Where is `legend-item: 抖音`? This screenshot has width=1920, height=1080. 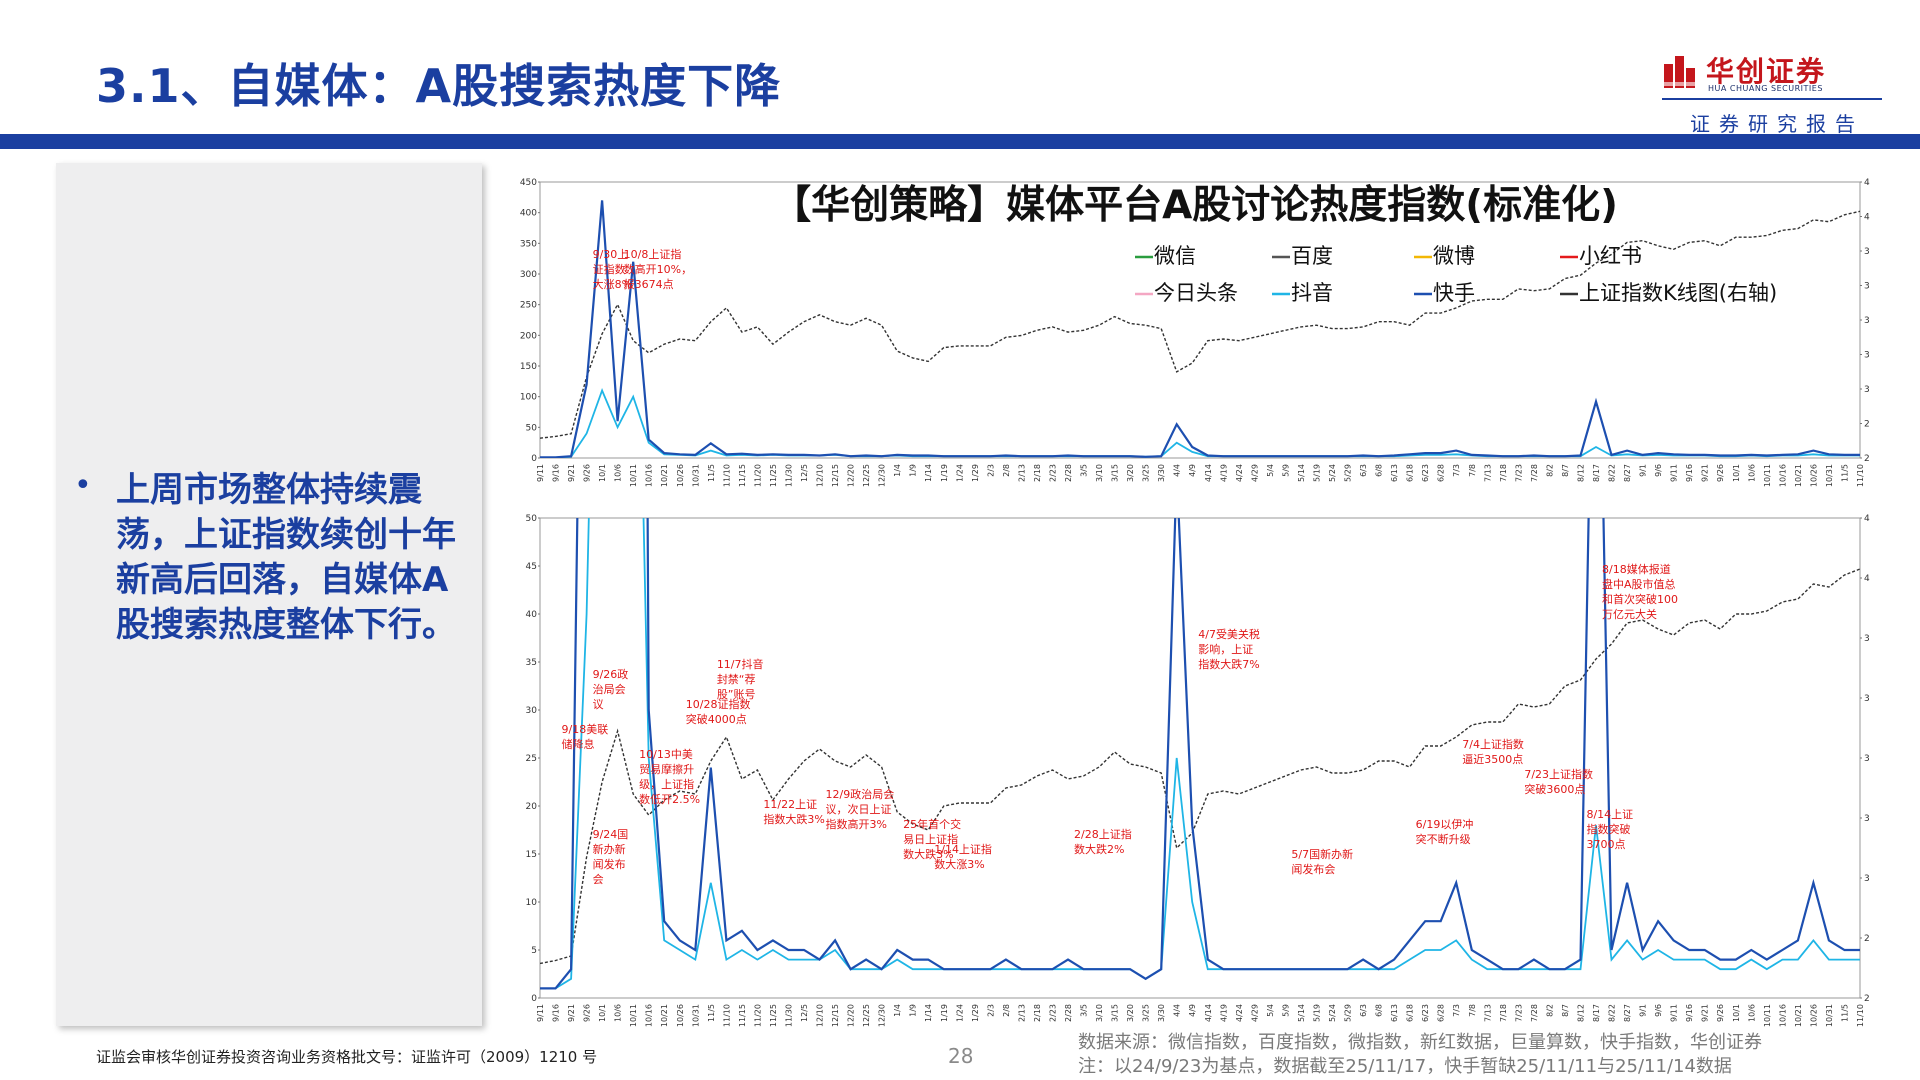 legend-item: 抖音 is located at coordinates (1302, 293).